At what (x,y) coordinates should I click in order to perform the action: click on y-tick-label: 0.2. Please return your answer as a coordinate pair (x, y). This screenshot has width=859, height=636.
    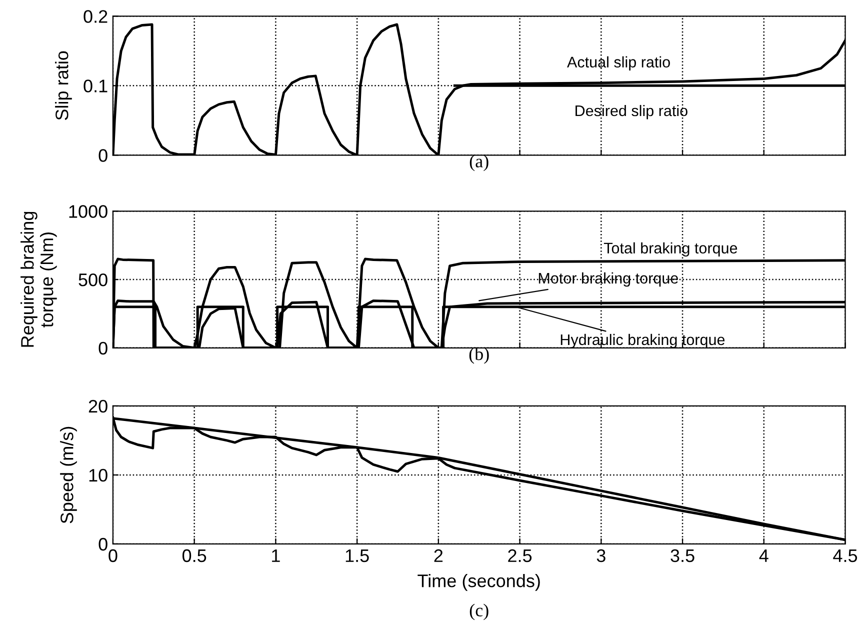
    Looking at the image, I should click on (96, 16).